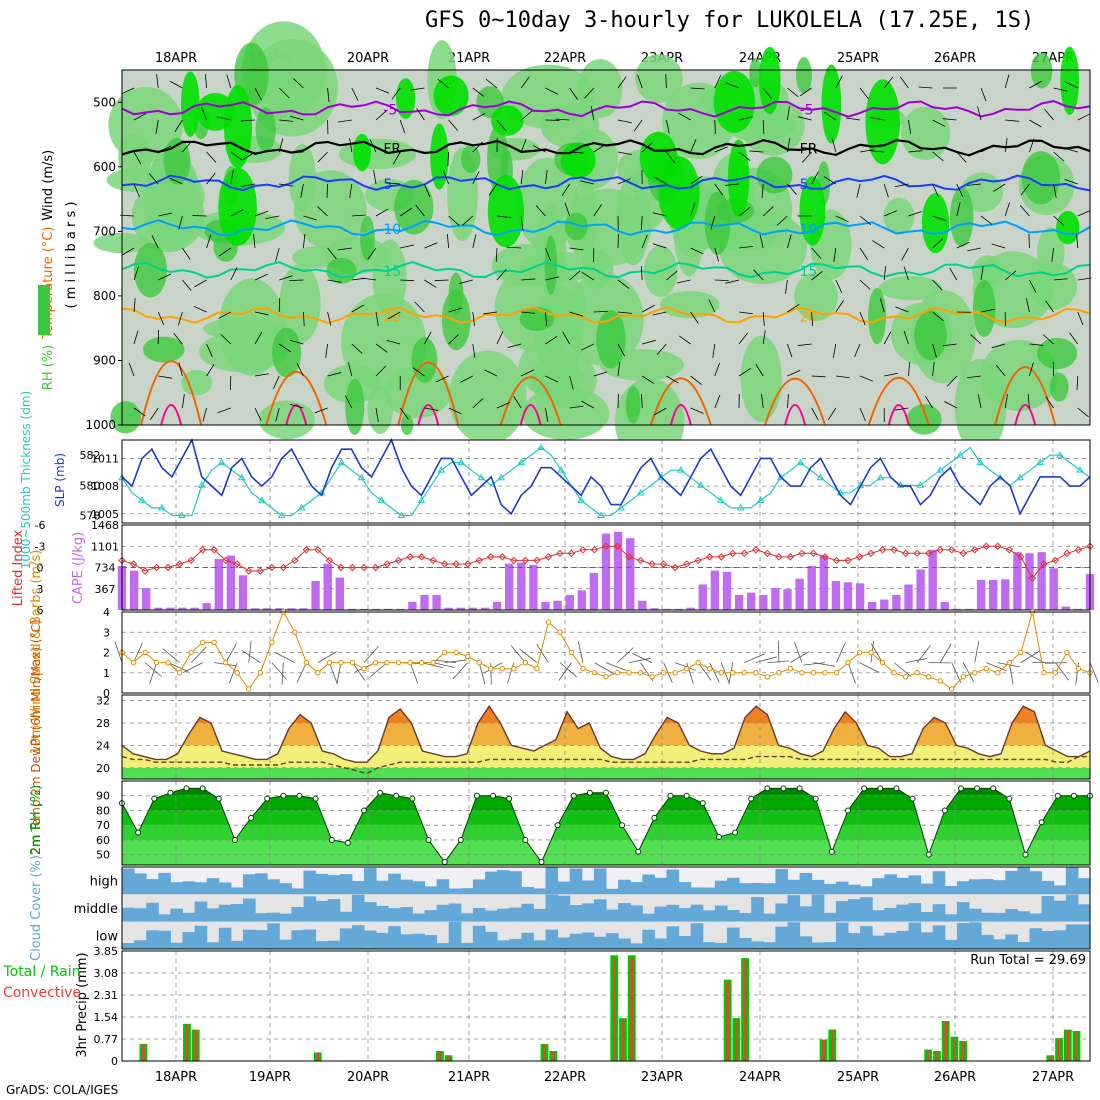 The height and width of the screenshot is (1100, 1100). Describe the element at coordinates (680, 401) in the screenshot. I see `low-level-contour` at that location.